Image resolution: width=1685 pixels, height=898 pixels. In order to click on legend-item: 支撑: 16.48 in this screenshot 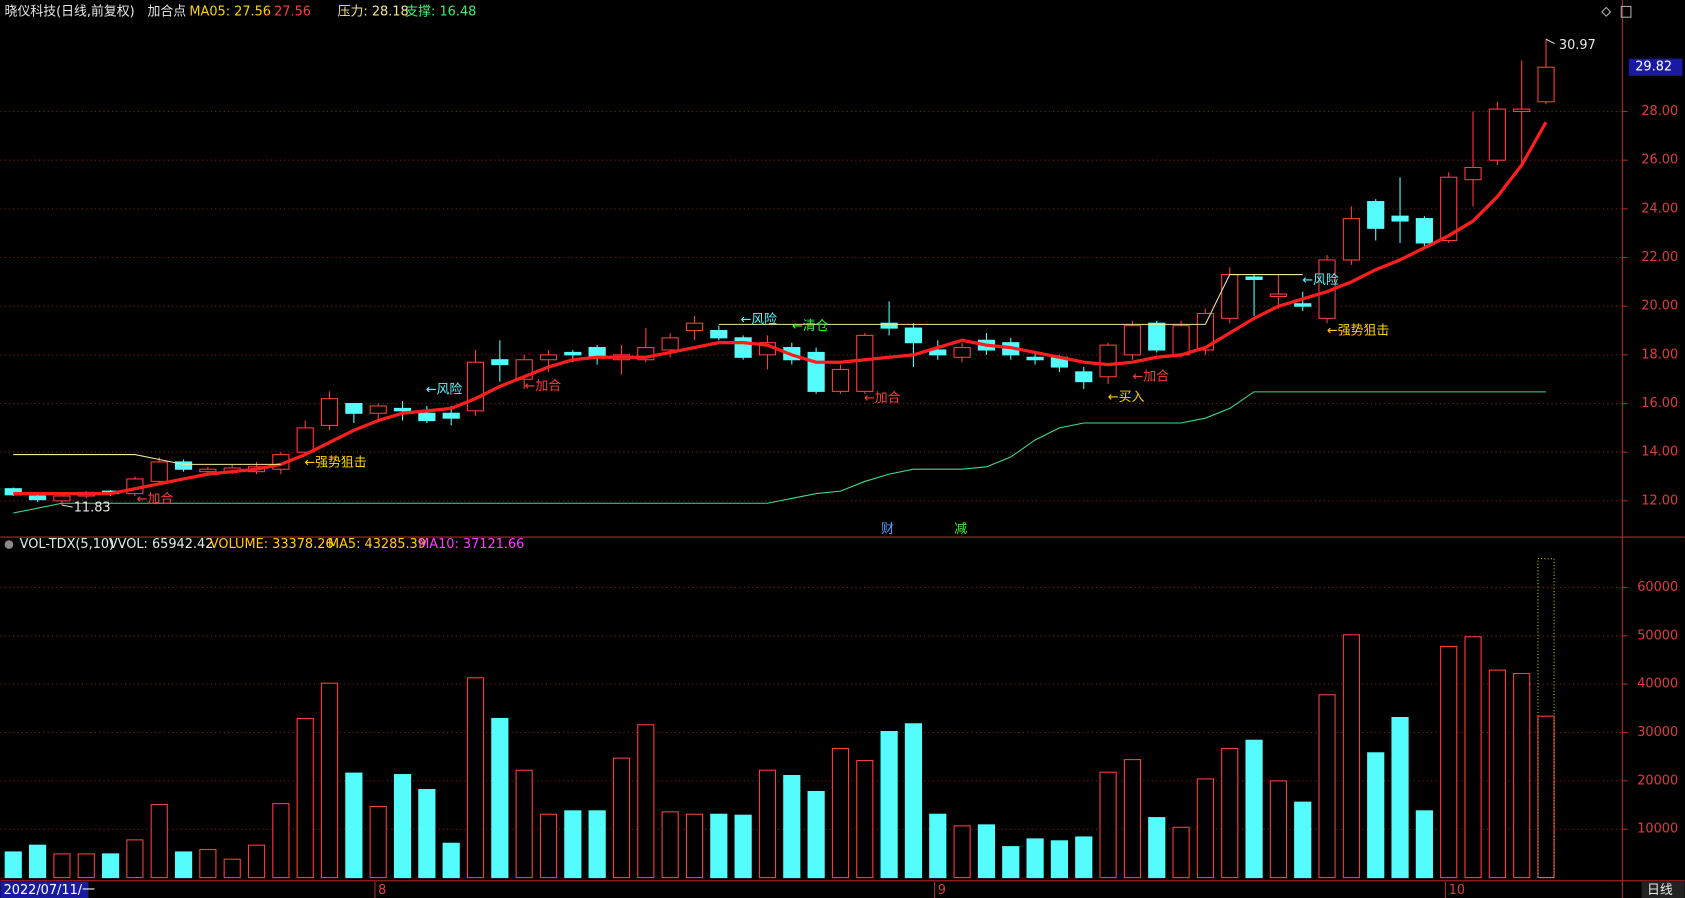, I will do `click(440, 11)`.